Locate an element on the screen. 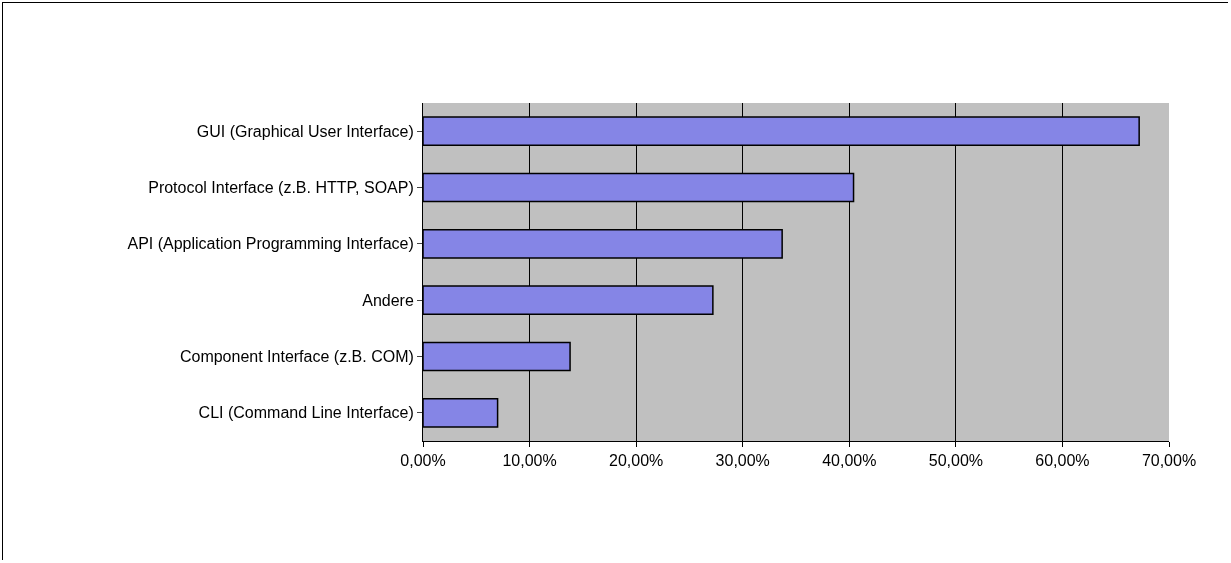 Image resolution: width=1231 pixels, height=563 pixels. y-tick-label: Andere is located at coordinates (388, 300).